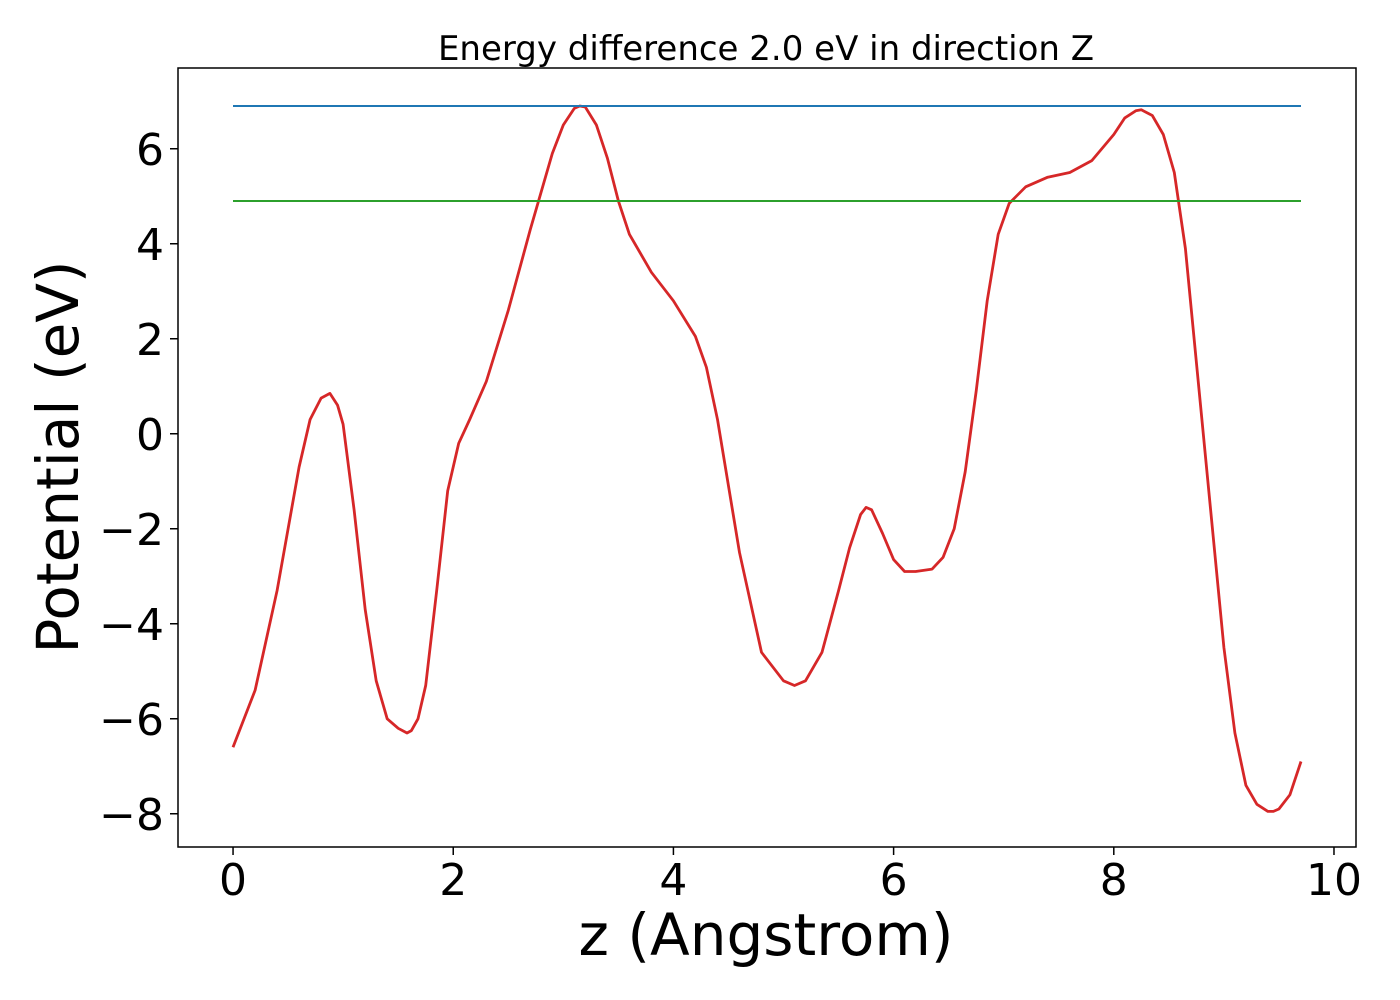 The image size is (1400, 1000). I want to click on y-tick-label: −4, so click(131, 625).